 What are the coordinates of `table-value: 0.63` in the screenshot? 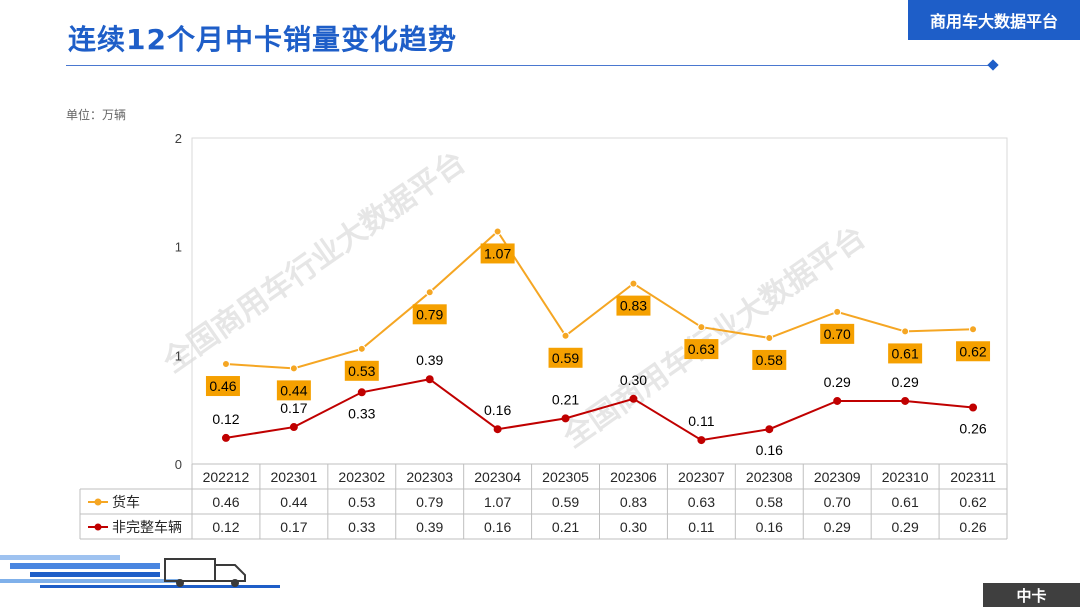 It's located at (701, 502).